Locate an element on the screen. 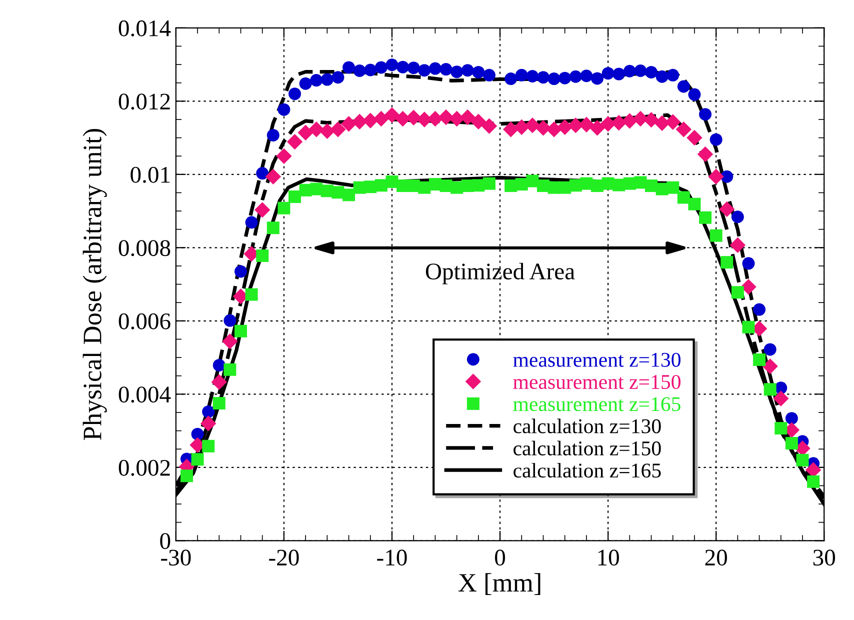  x-tick-label: -20 is located at coordinates (284, 558).